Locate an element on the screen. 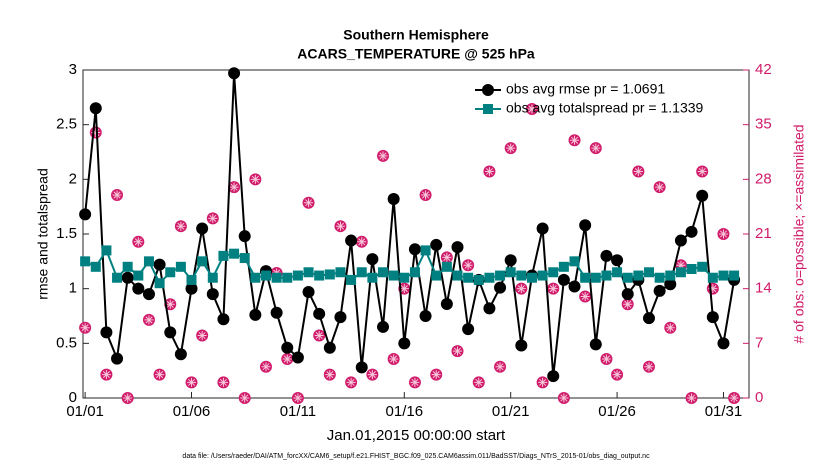 The height and width of the screenshot is (475, 830). y2-axis-label: # of obs: o=possible; ×=assimilated is located at coordinates (799, 233).